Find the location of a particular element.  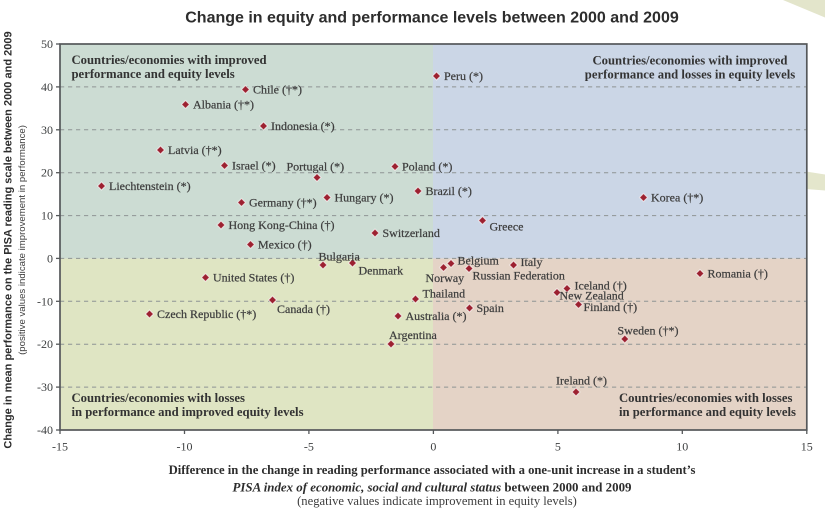

svg-text: Latvia (†*) is located at coordinates (195, 150).